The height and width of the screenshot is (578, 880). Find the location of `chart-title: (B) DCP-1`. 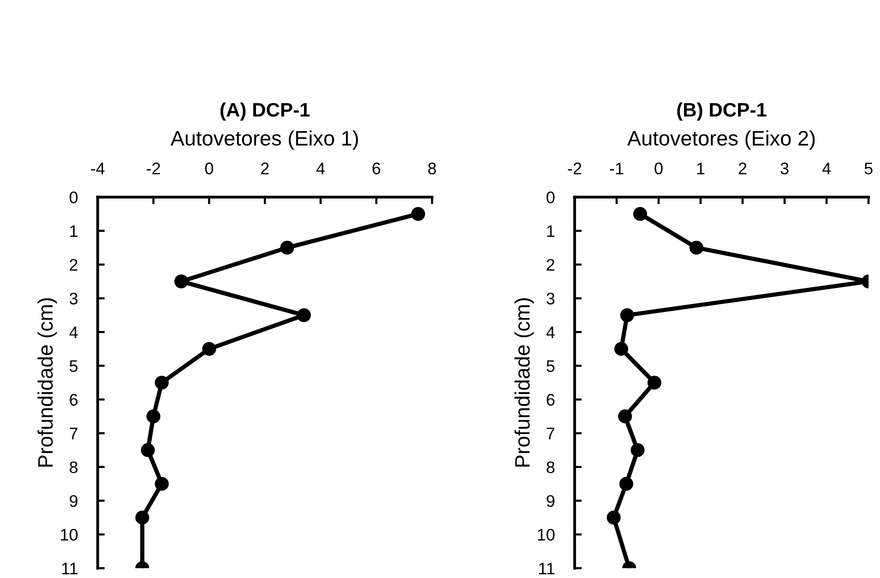

chart-title: (B) DCP-1 is located at coordinates (721, 111).